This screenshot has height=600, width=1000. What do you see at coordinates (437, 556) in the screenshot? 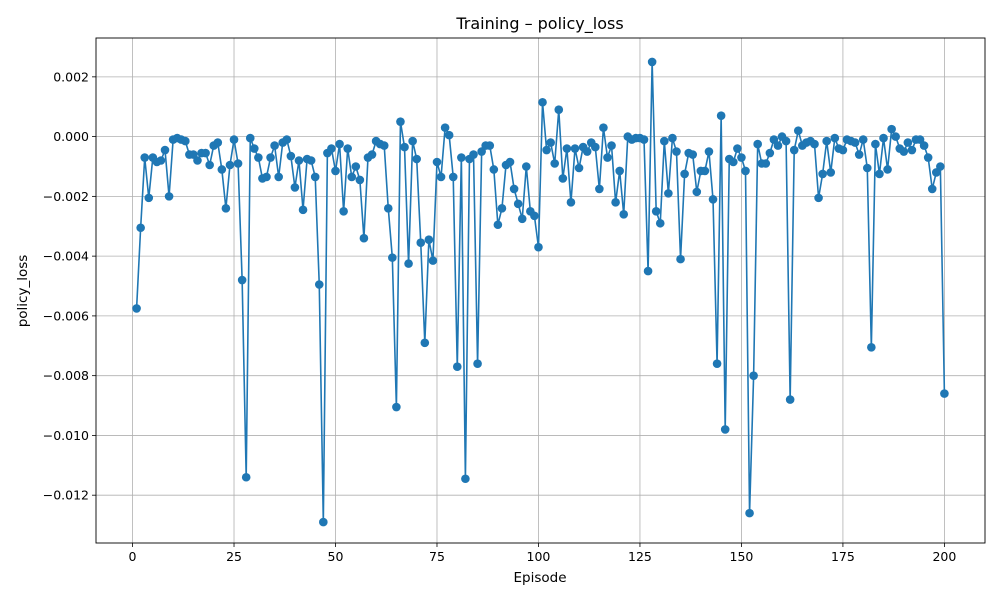
I see `x-tick-label: 75` at bounding box center [437, 556].